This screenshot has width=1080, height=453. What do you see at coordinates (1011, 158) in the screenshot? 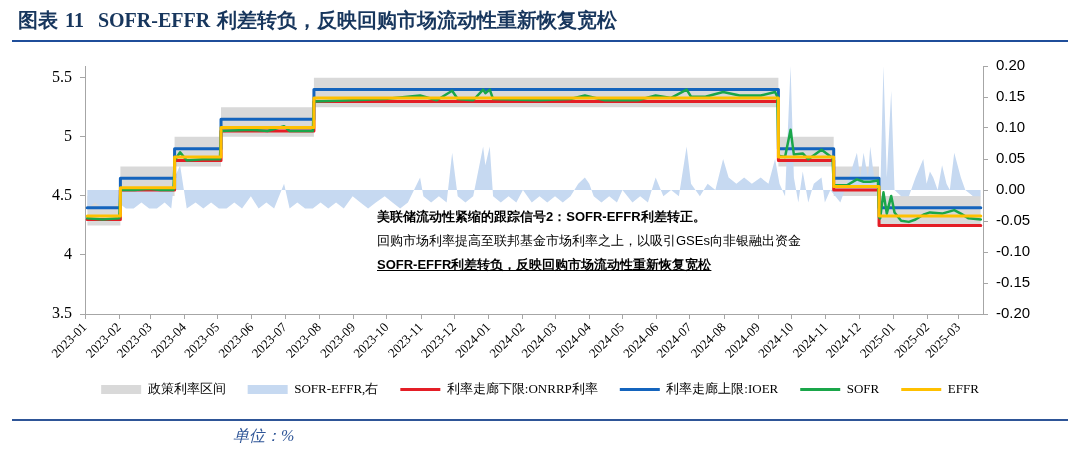
I see `y2-tick-label: 0.05` at bounding box center [1011, 158].